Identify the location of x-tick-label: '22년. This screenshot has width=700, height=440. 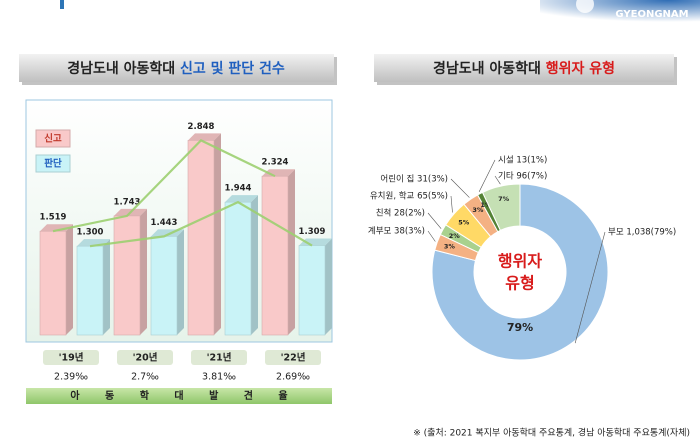
(293, 358).